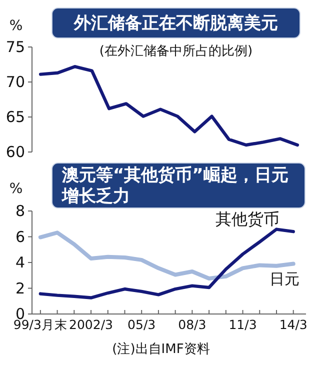 The width and height of the screenshot is (330, 365). I want to click on y-tick-label: 70, so click(15, 82).